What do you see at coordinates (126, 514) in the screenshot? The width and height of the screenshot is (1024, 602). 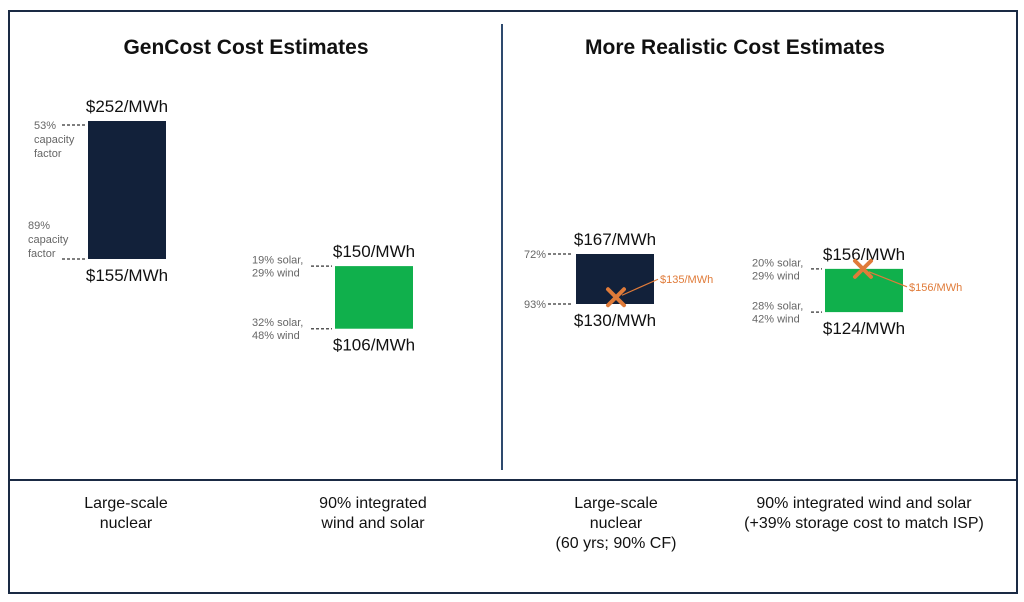 I see `category-label-0: Large-scale nuclear` at bounding box center [126, 514].